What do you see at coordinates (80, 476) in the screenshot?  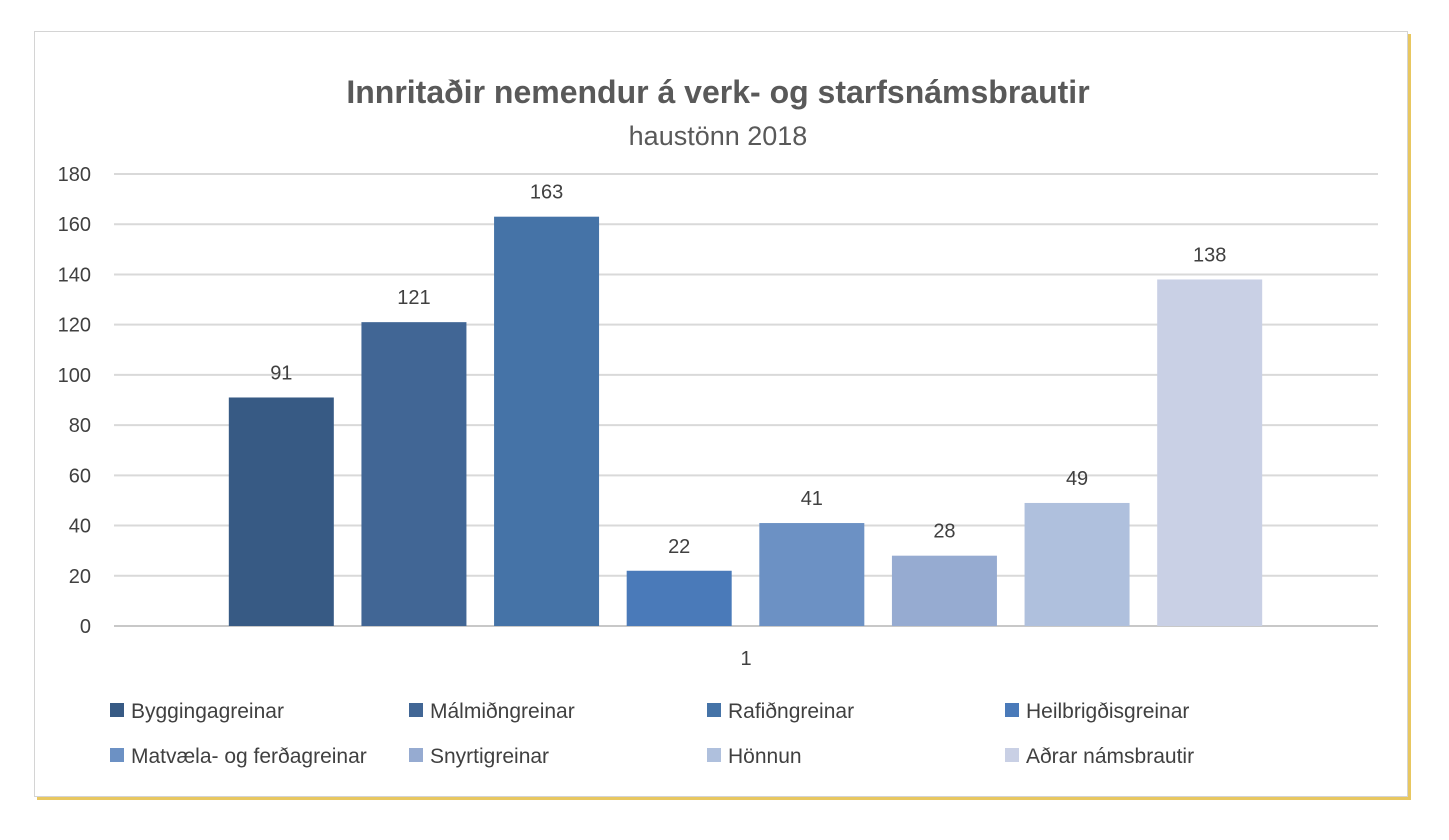 I see `y-tick-label: 60` at bounding box center [80, 476].